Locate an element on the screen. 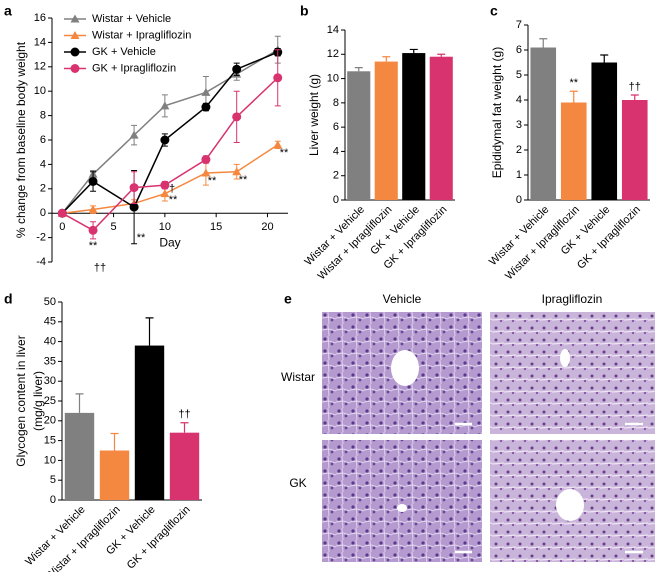  series-line is located at coordinates (170, 154).